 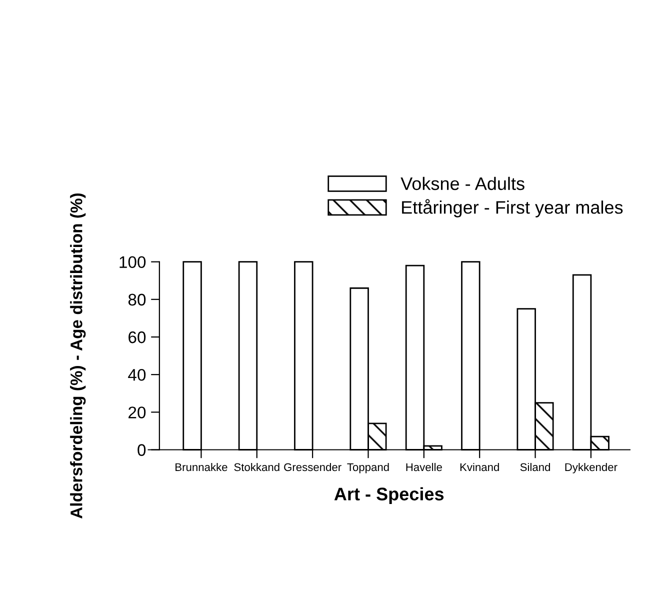 I want to click on x-tick-label: Siland, so click(x=535, y=467).